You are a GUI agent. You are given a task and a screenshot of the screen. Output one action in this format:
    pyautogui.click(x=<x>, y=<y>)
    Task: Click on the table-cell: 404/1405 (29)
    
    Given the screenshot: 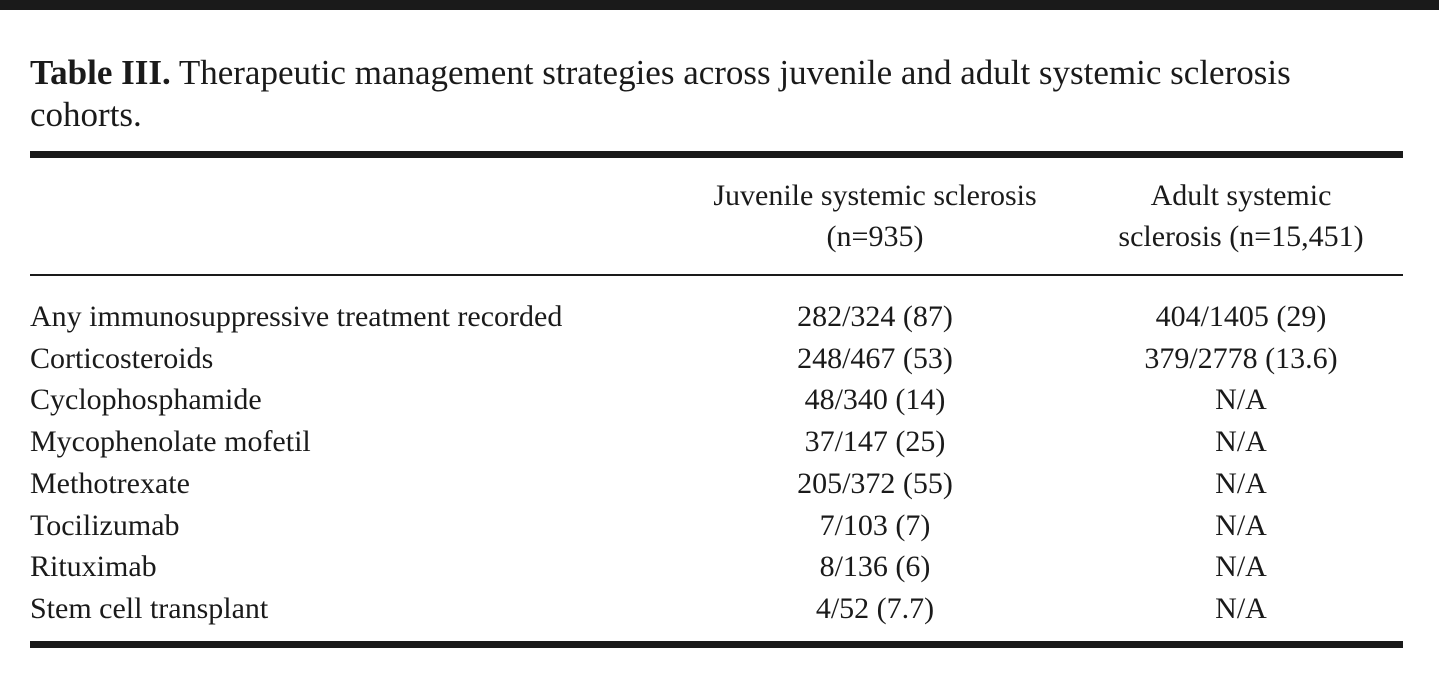 What is the action you would take?
    pyautogui.click(x=1241, y=316)
    